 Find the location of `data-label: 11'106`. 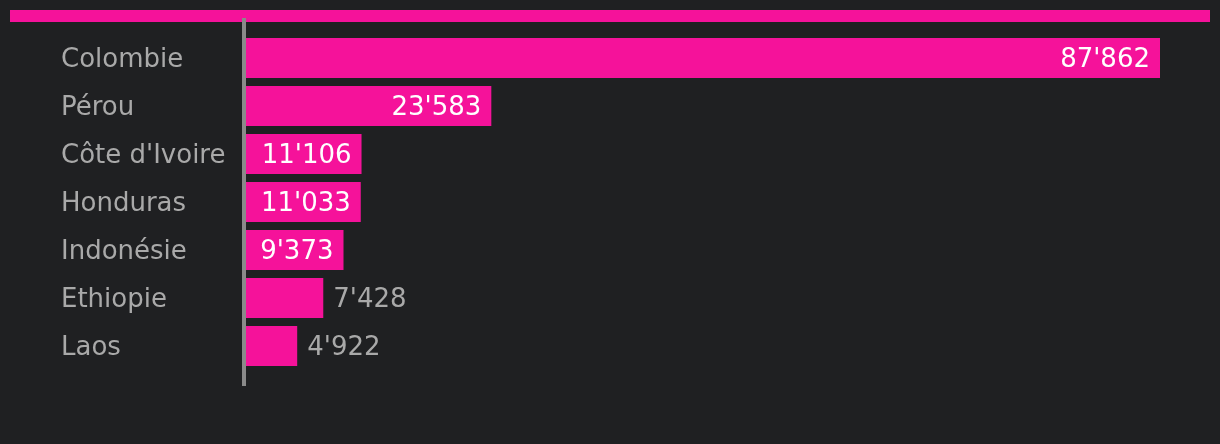

data-label: 11'106 is located at coordinates (306, 154).